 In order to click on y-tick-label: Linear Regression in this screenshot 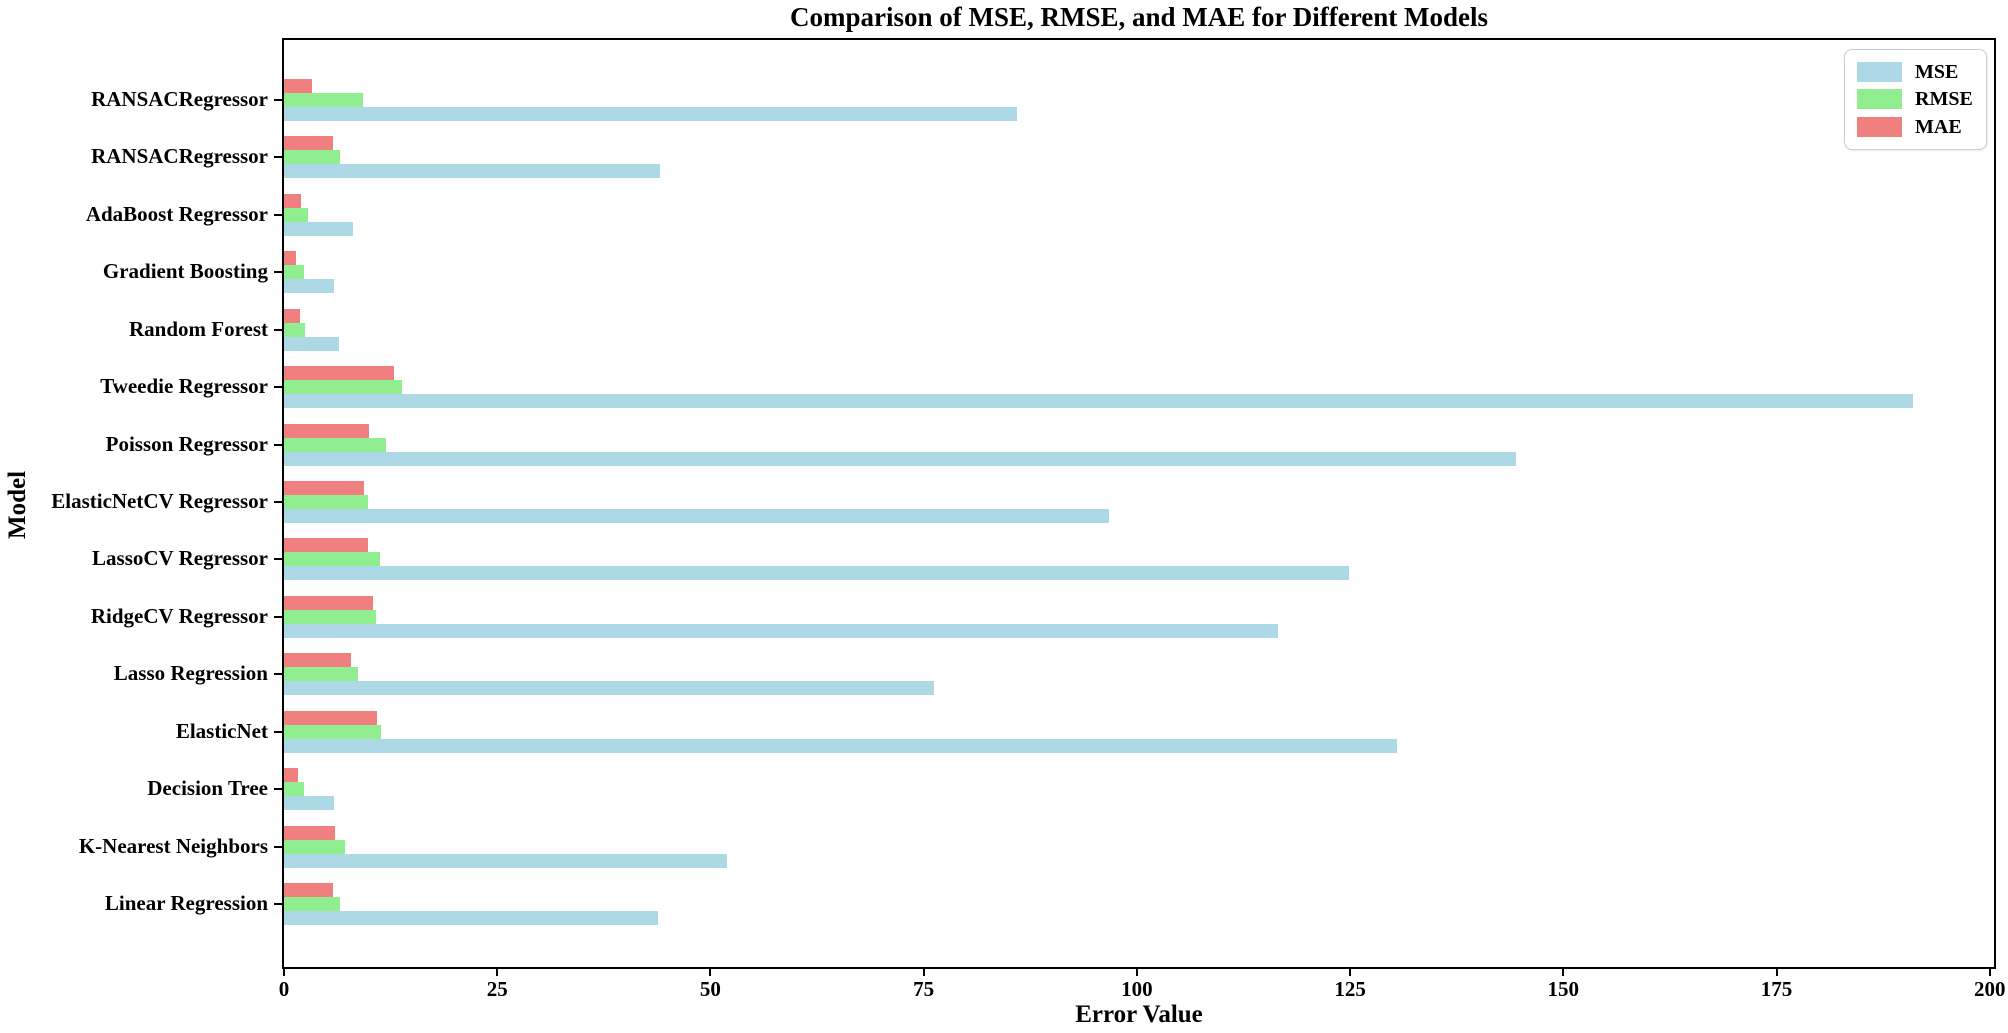, I will do `click(186, 903)`.